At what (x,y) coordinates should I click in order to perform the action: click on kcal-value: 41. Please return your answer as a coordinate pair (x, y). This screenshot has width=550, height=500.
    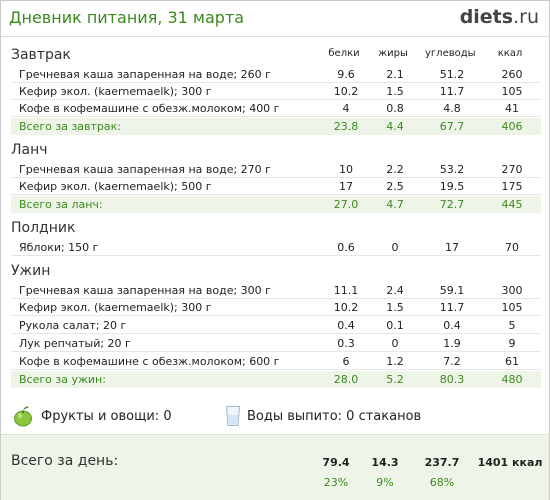
    Looking at the image, I should click on (512, 108).